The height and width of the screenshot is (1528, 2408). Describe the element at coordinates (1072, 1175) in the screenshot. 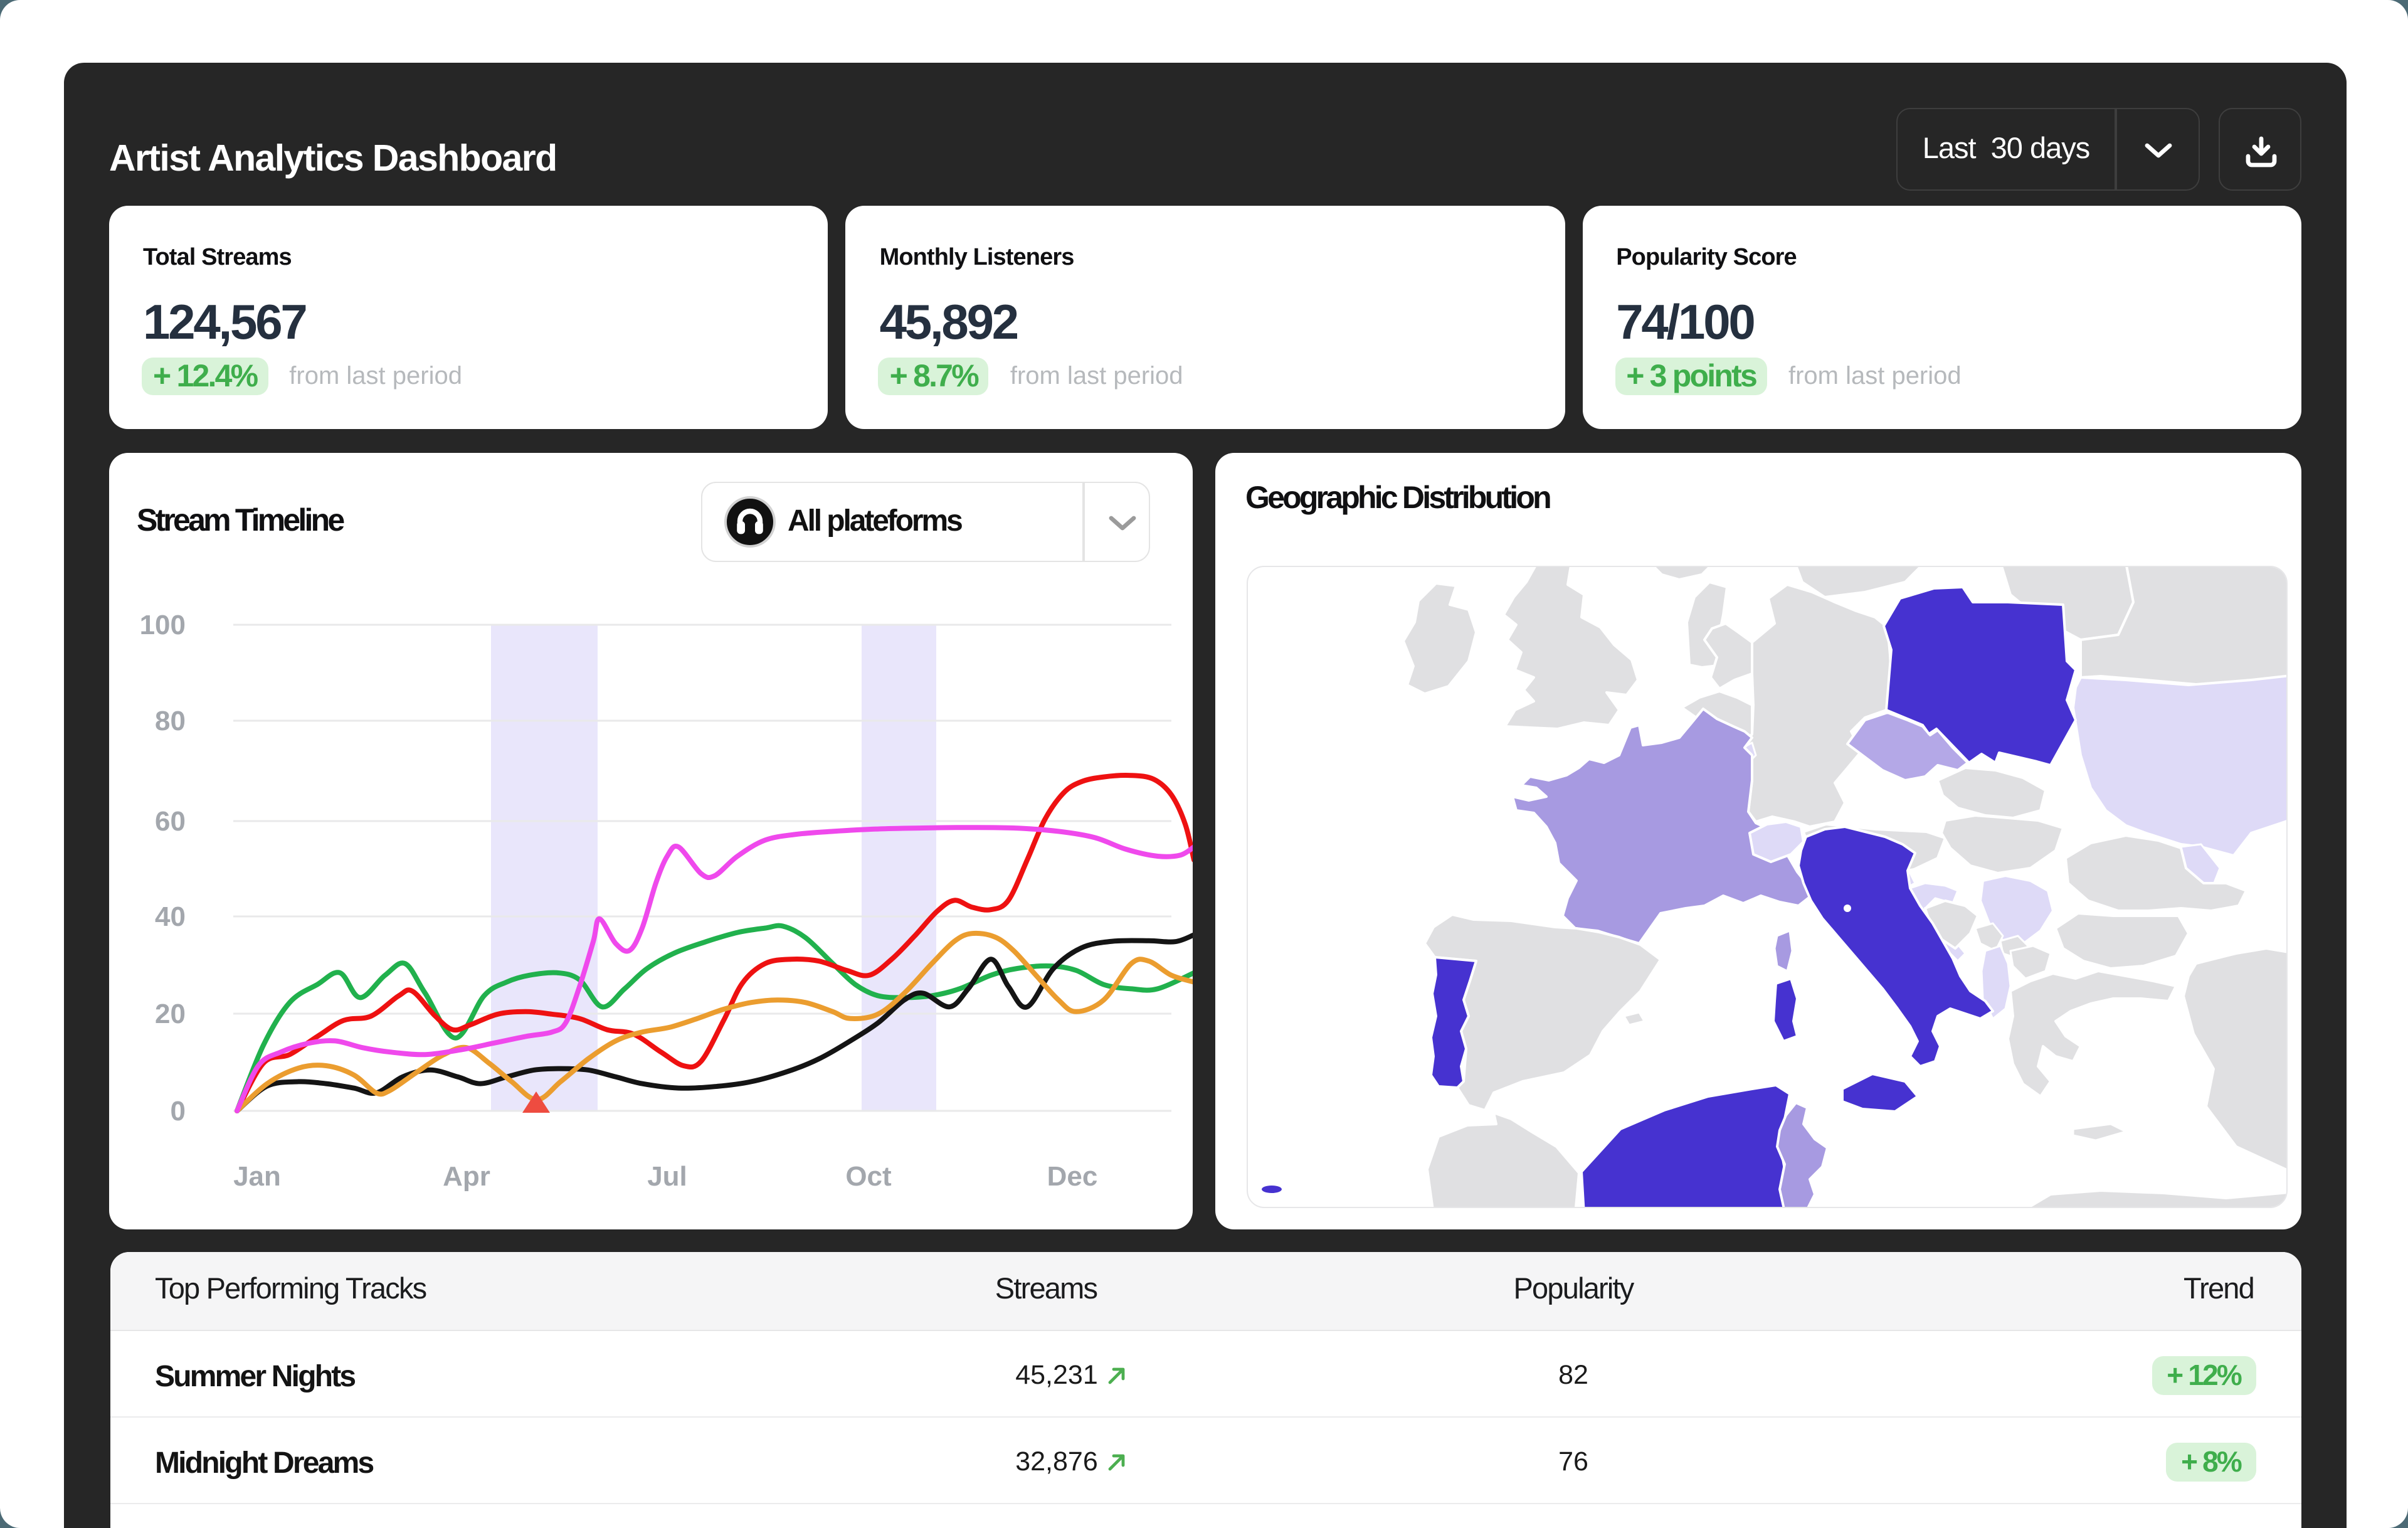

I see `svg-text: Dec` at that location.